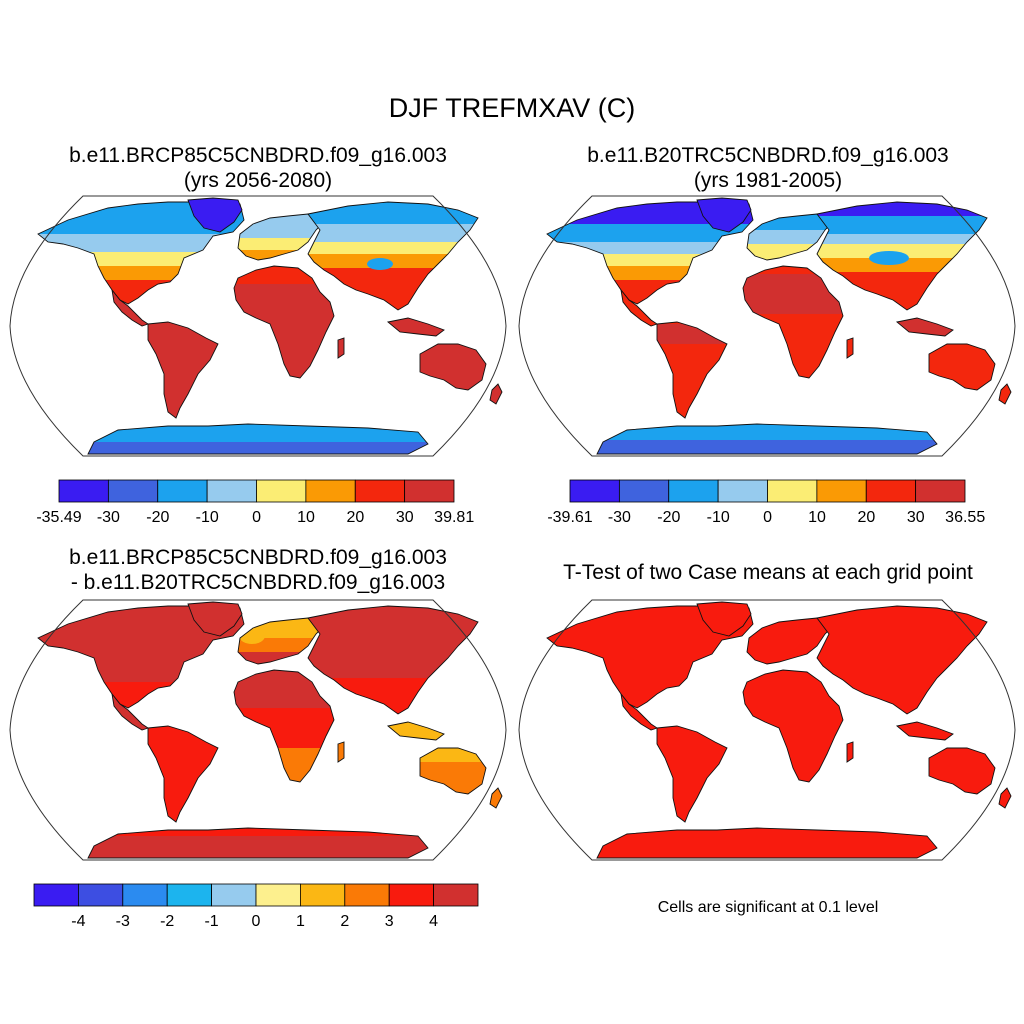 This screenshot has width=1024, height=1024. What do you see at coordinates (258, 582) in the screenshot?
I see `panel-3-difference-label: - b.e11.B20TRC5CNBDRD.f09_g16.003` at bounding box center [258, 582].